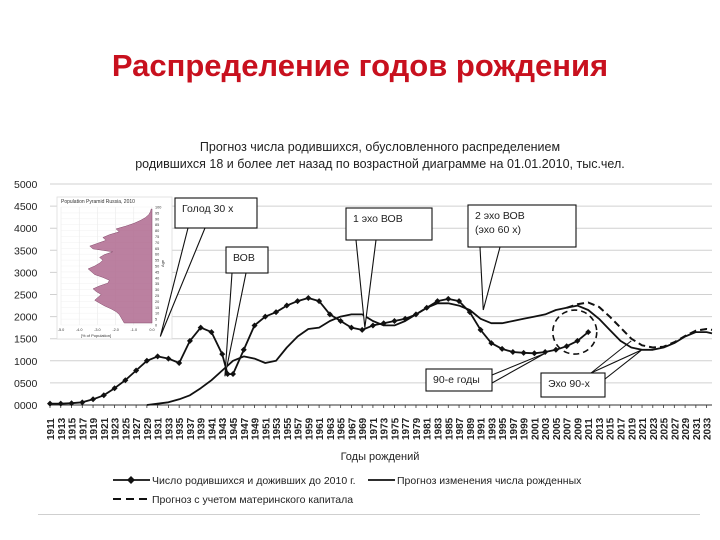 The image size is (720, 540). Describe the element at coordinates (157, 225) in the screenshot. I see `inset-y-tick: 85` at that location.